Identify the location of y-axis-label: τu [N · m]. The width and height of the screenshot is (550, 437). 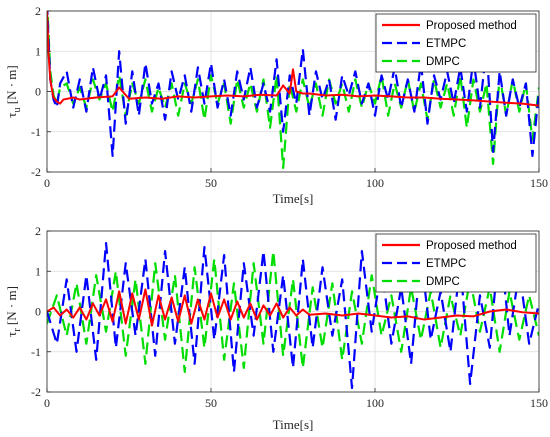
(13, 91).